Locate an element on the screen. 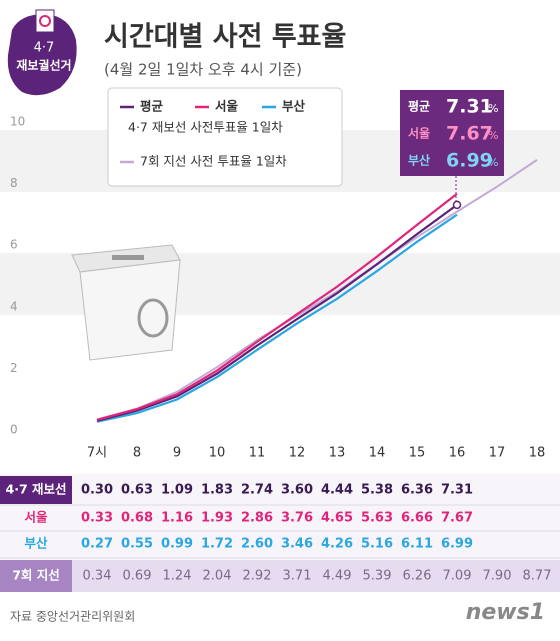  legend-label: 평균 is located at coordinates (152, 106).